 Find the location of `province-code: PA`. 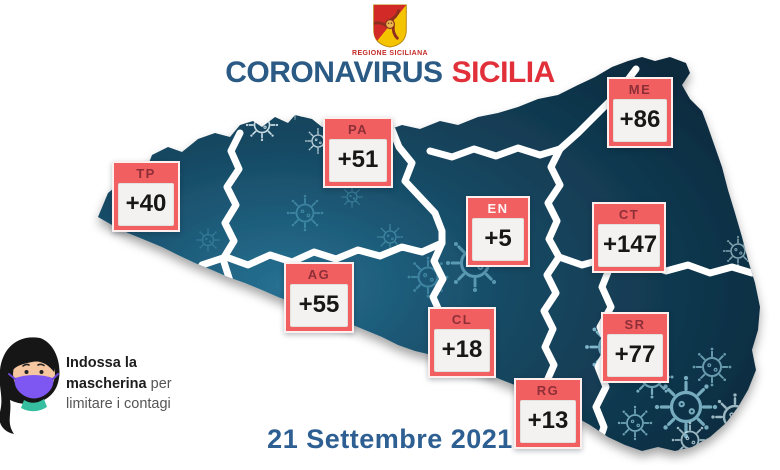

province-code: PA is located at coordinates (358, 129).